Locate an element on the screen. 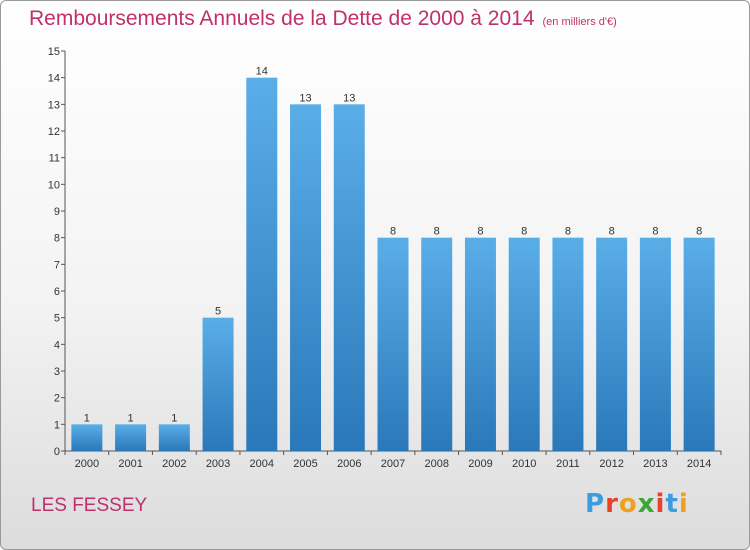 This screenshot has width=750, height=550. y-tick-label: 14 is located at coordinates (54, 79).